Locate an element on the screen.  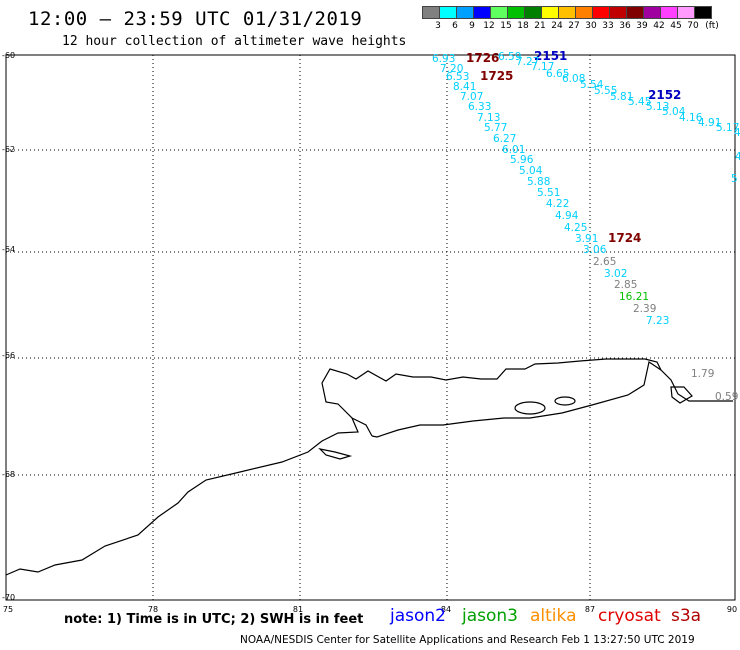
legend-swatch is located at coordinates (703, 12).